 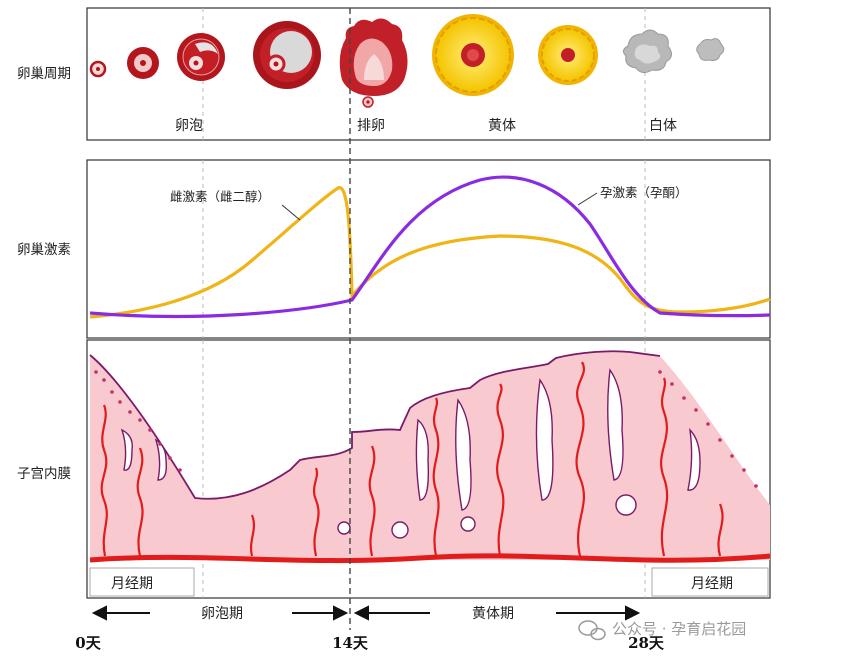 I want to click on follicle-small, so click(x=143, y=63).